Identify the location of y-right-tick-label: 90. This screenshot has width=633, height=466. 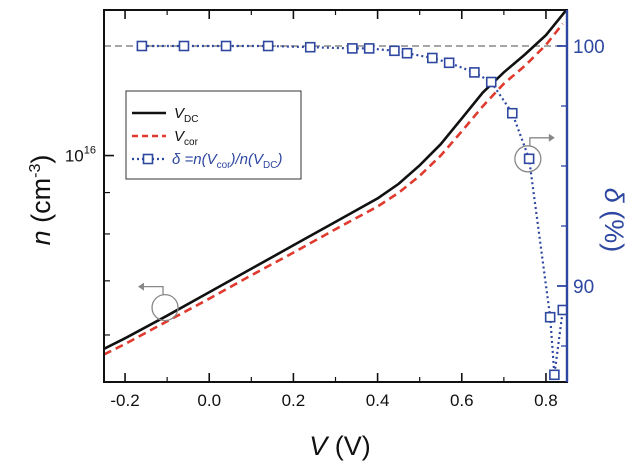
(583, 287).